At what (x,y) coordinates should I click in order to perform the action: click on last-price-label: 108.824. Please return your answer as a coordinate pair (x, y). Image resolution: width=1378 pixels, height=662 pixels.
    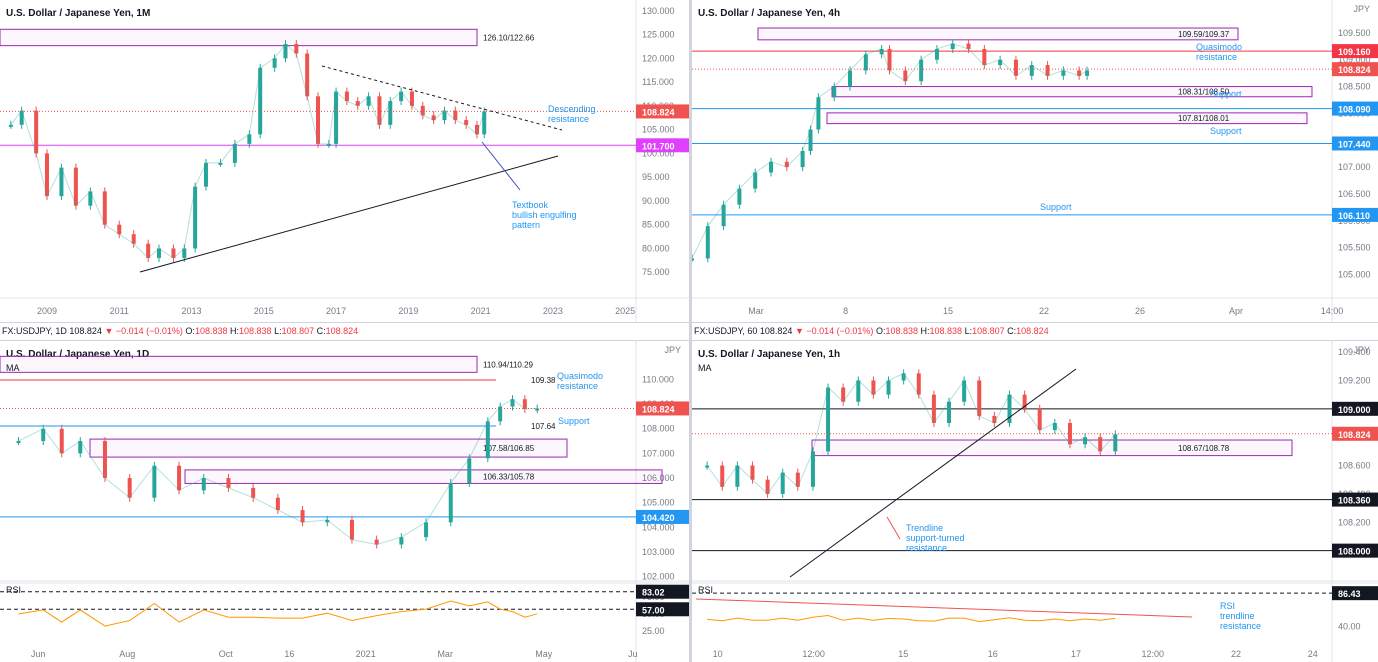
    Looking at the image, I should click on (658, 409).